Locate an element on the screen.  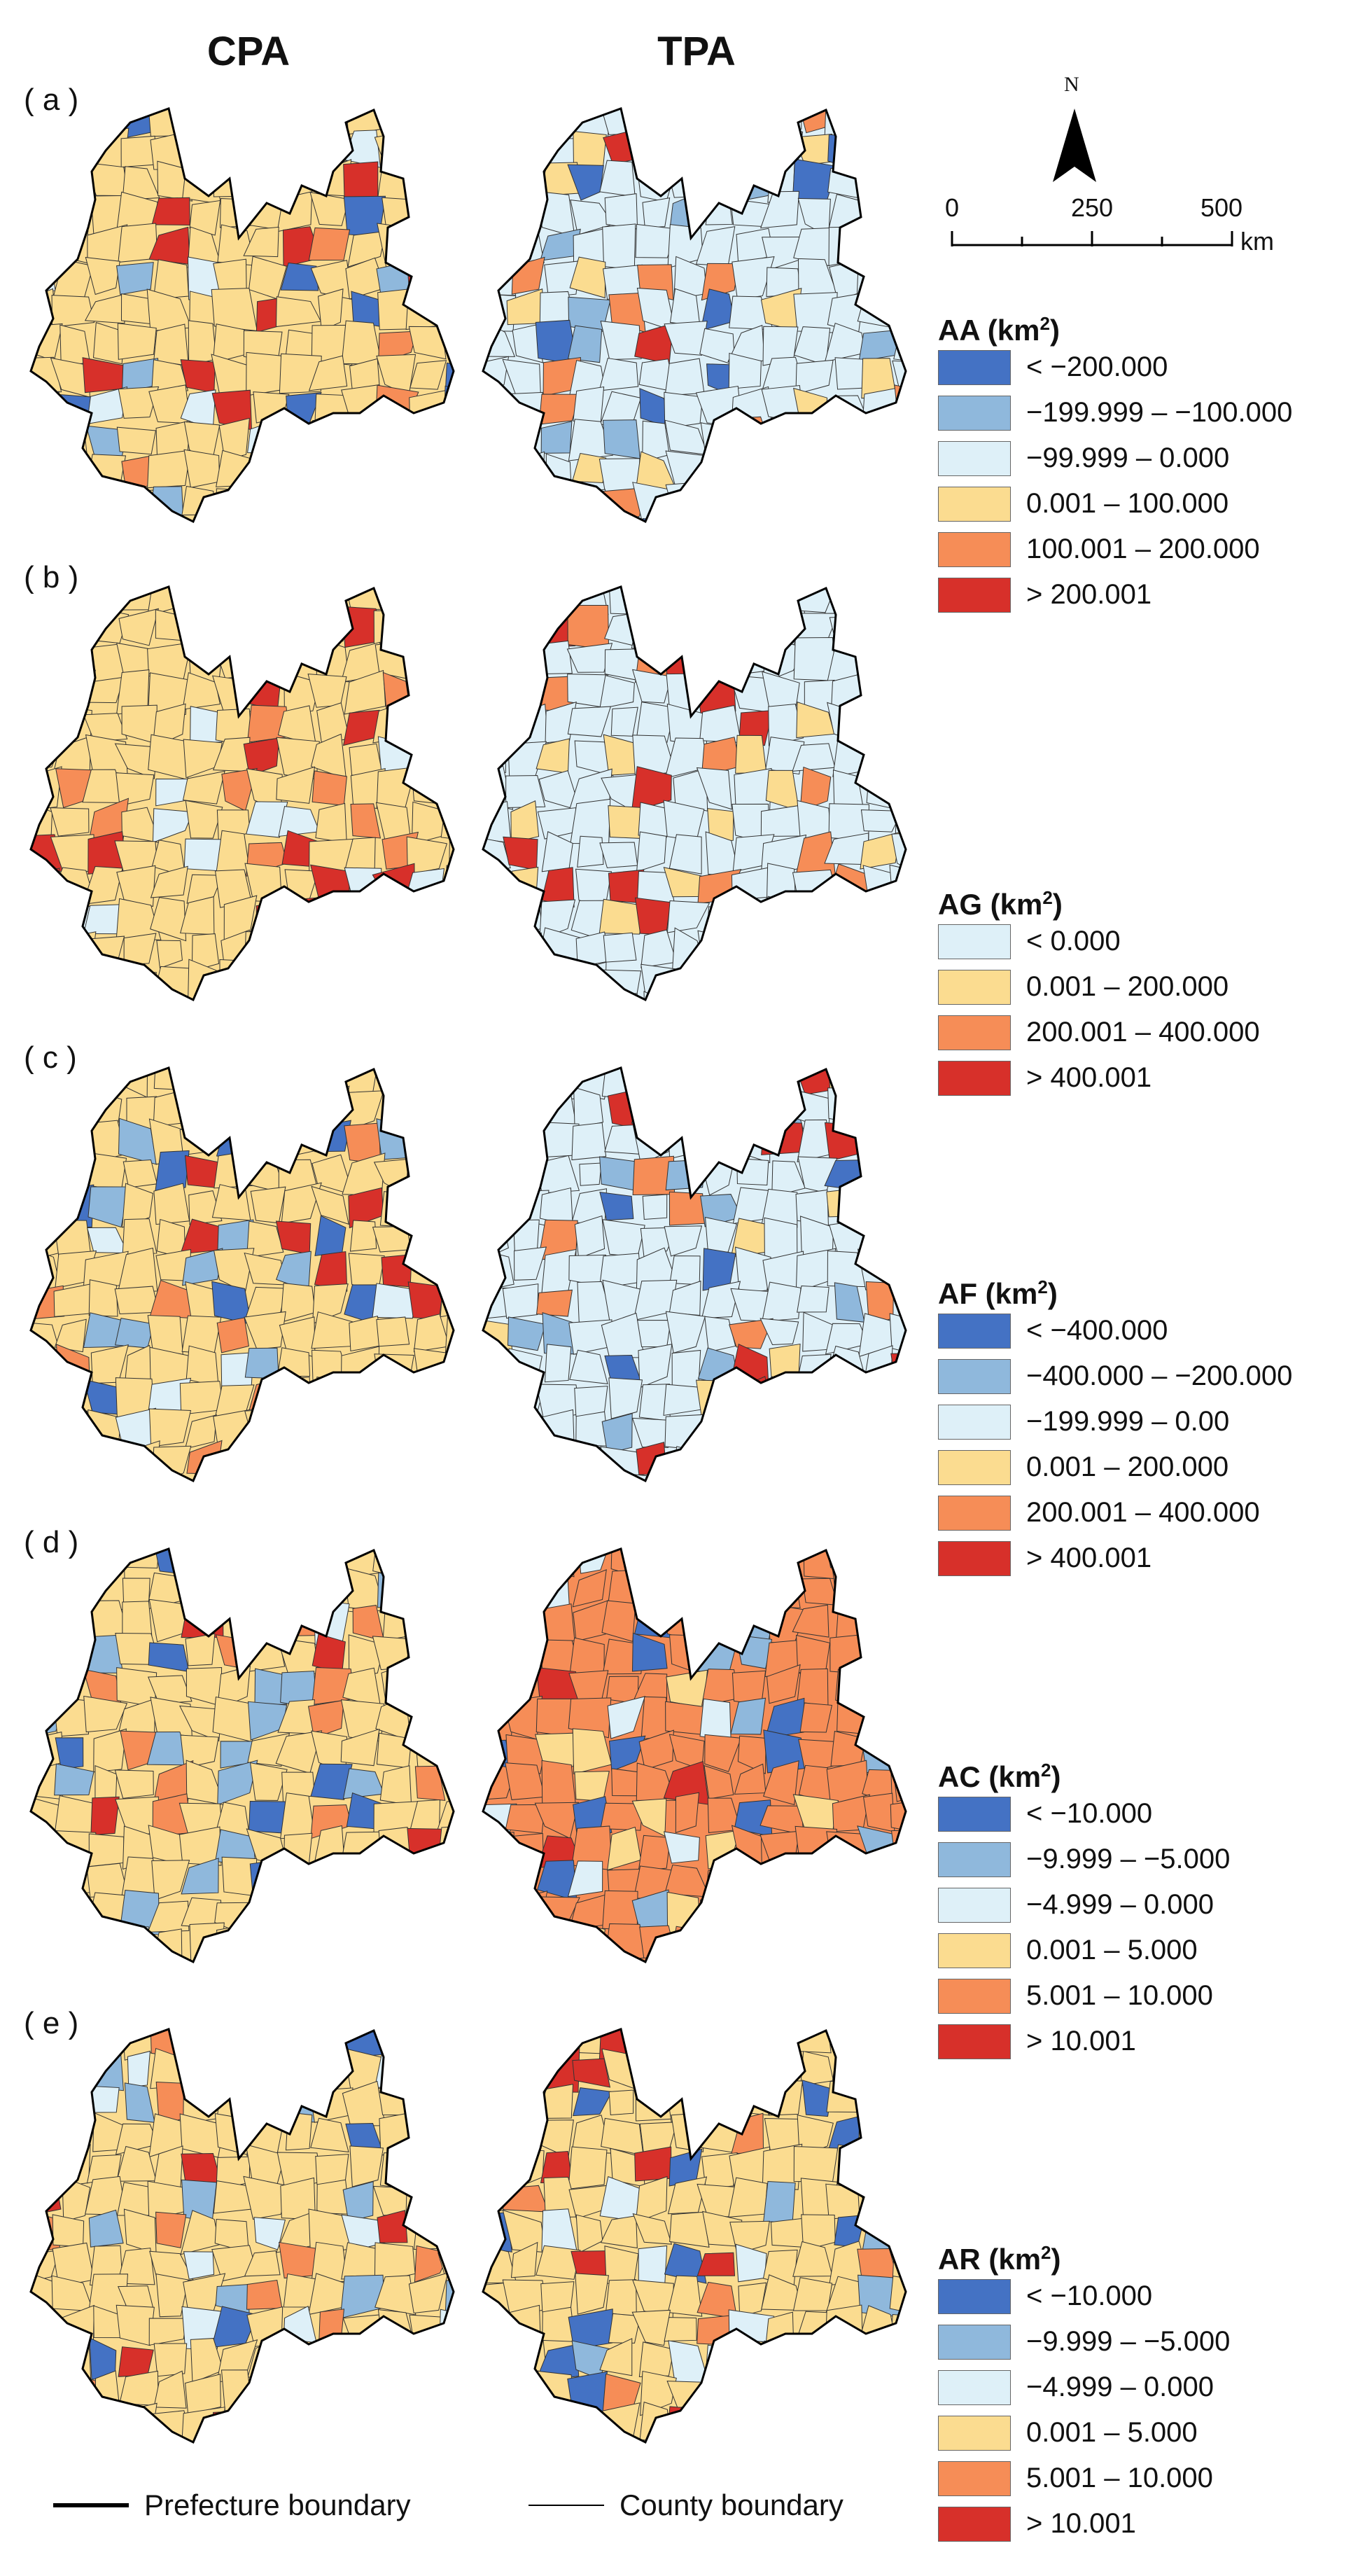
panel-label-c: ( c ) is located at coordinates (50, 1057).